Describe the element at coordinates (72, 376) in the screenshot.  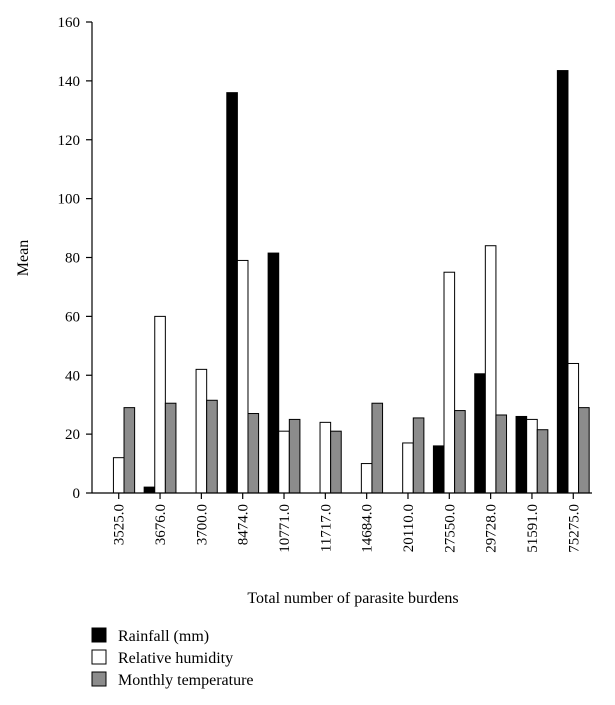
I see `y-tick-label: 40` at that location.